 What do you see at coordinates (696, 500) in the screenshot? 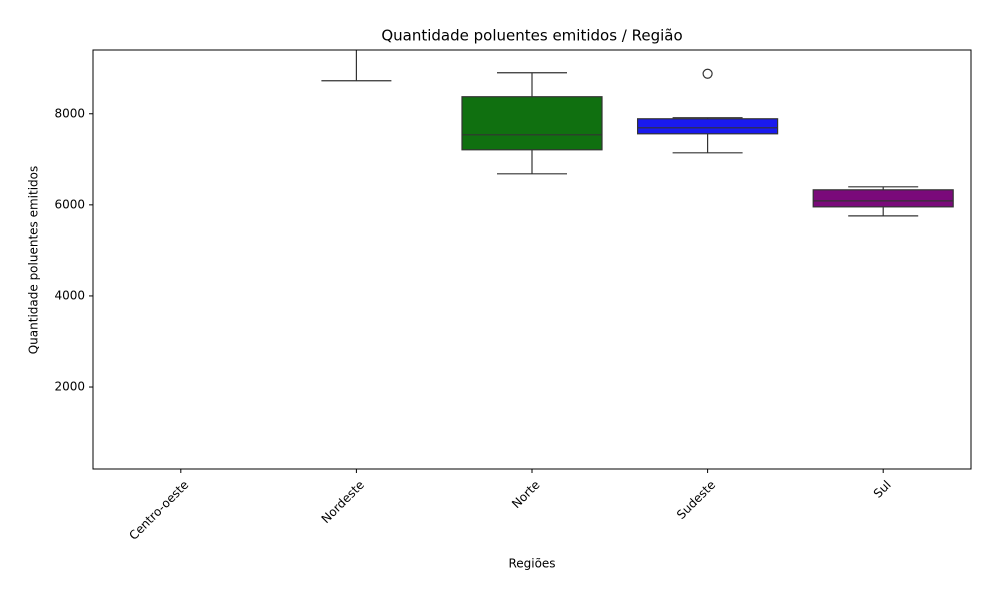
I see `x-tick-label: Sudeste` at bounding box center [696, 500].